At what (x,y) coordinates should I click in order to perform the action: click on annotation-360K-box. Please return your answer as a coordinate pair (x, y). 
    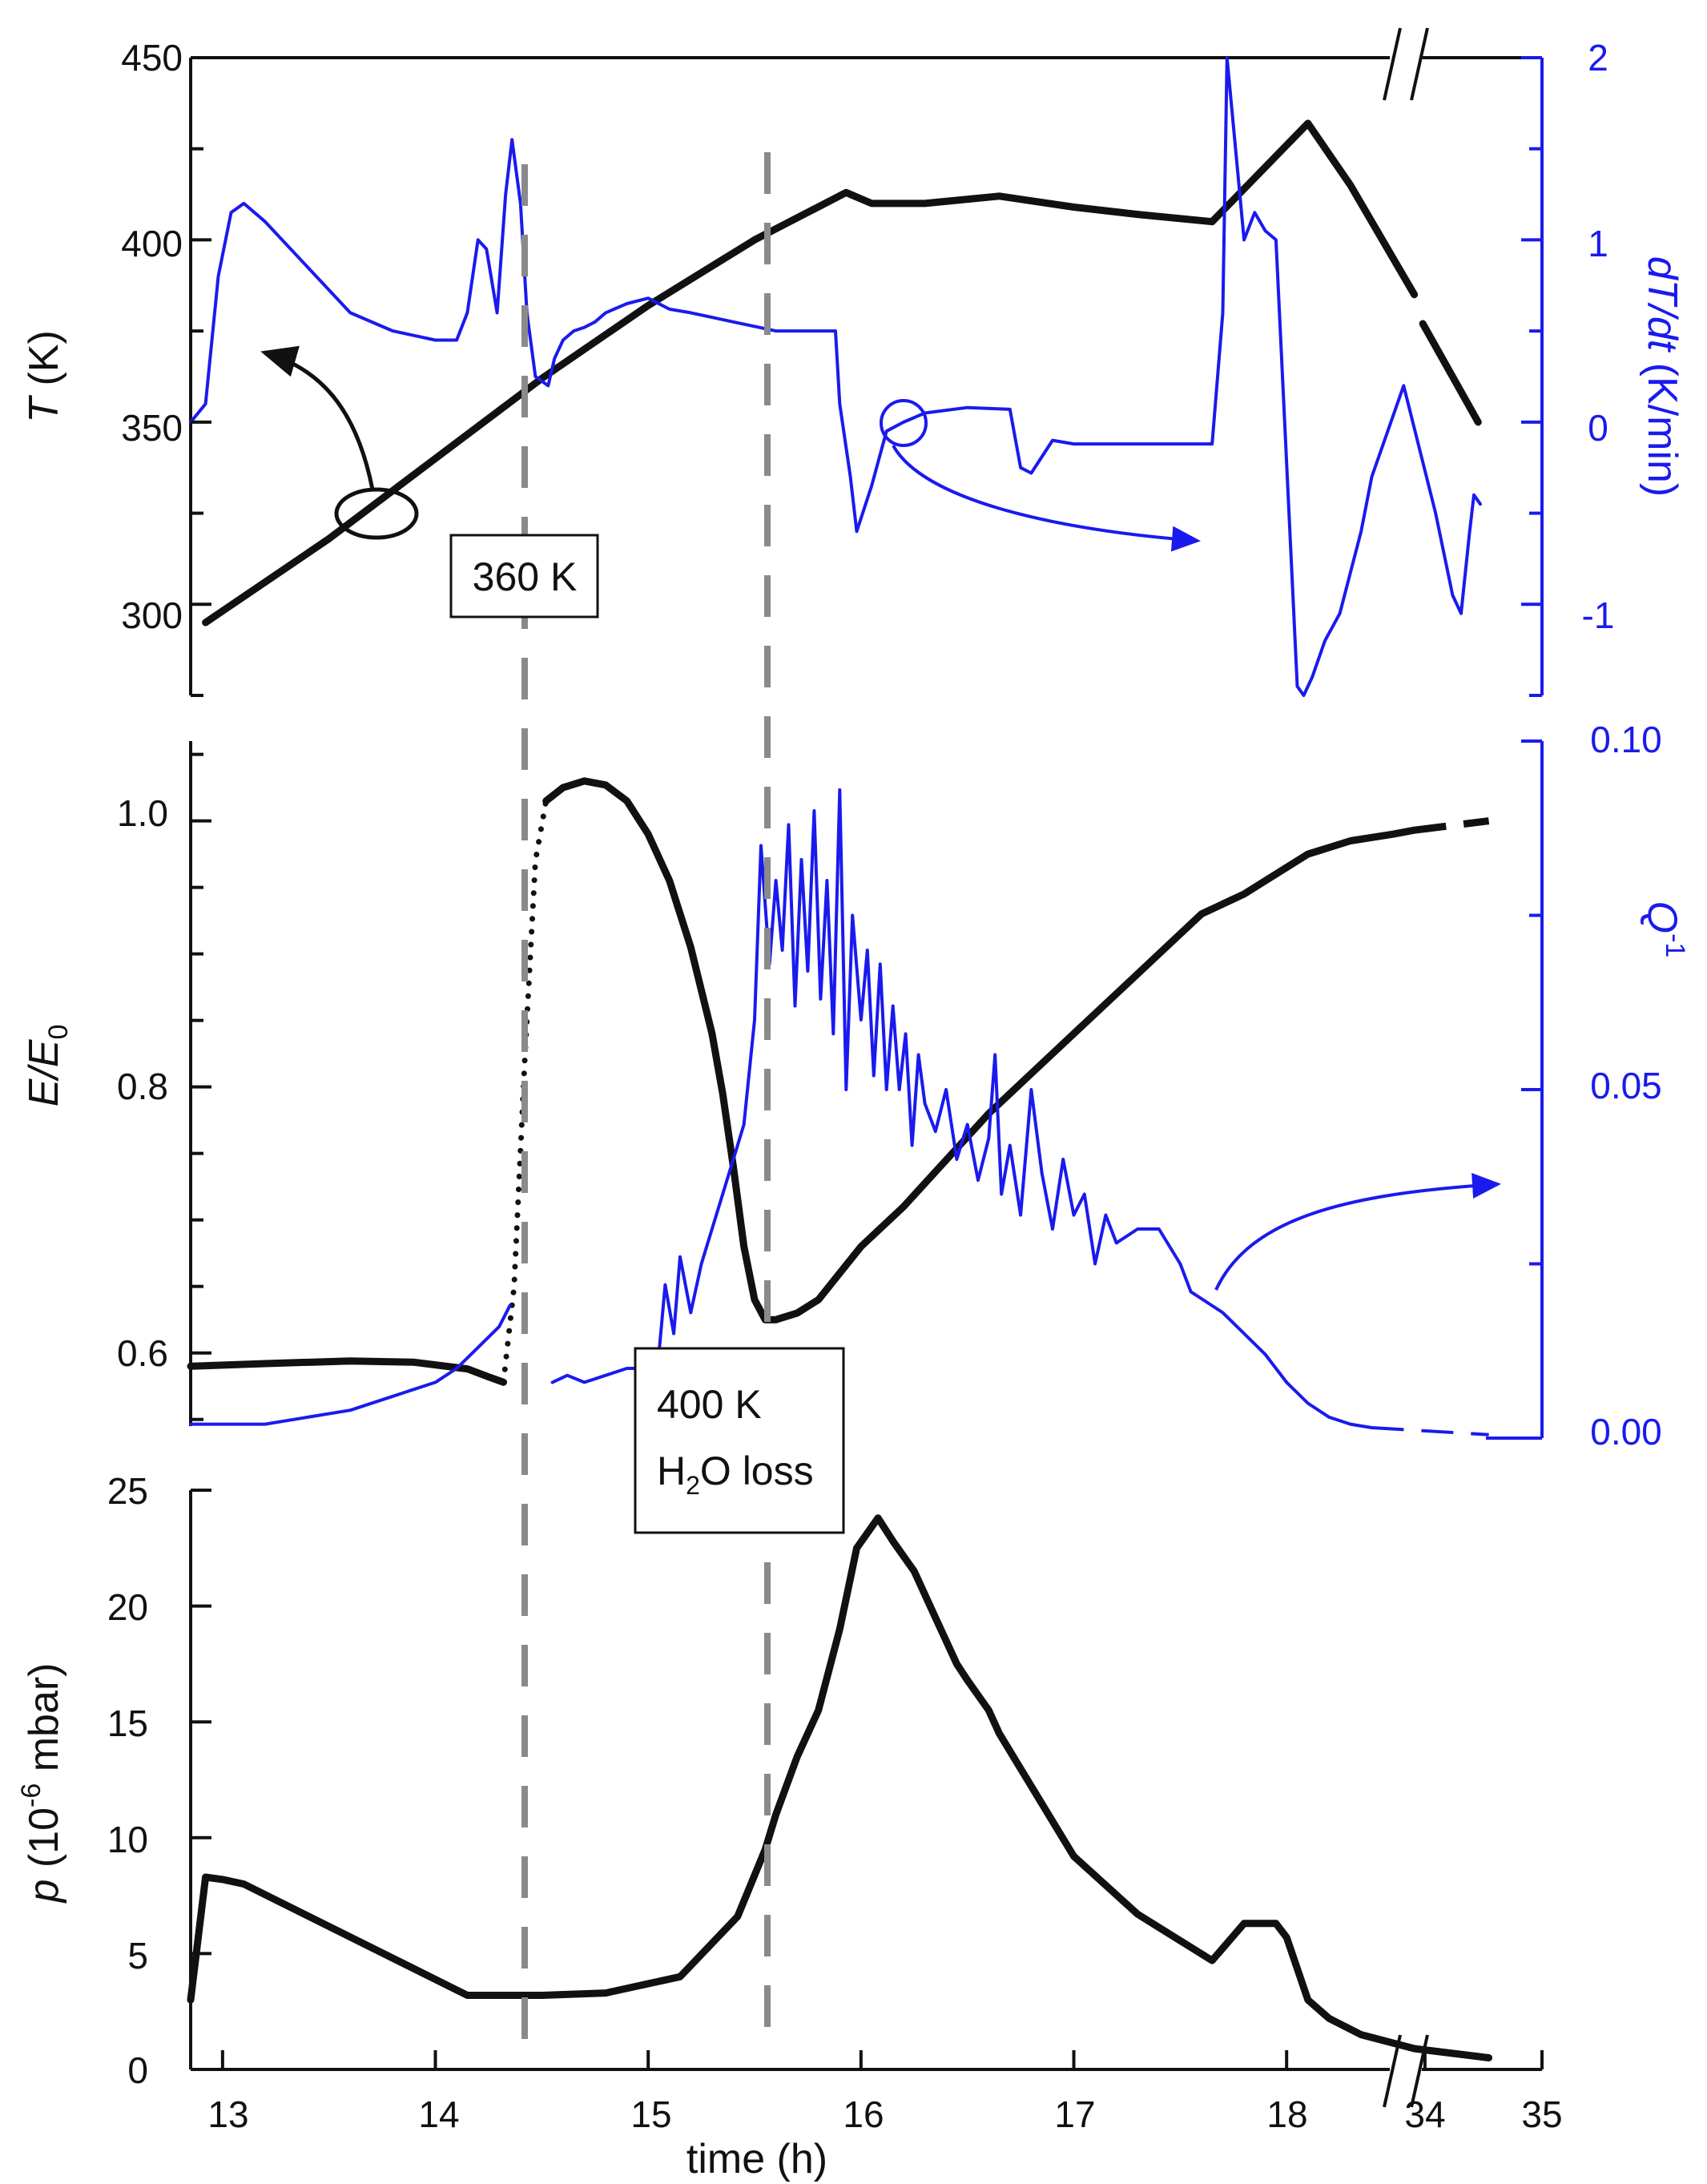
    Looking at the image, I should click on (524, 576).